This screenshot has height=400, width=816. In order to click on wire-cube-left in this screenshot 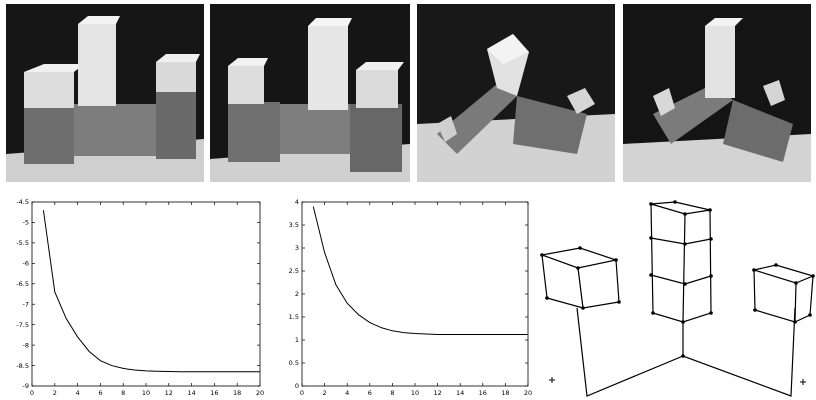, I will do `click(579, 258)`.